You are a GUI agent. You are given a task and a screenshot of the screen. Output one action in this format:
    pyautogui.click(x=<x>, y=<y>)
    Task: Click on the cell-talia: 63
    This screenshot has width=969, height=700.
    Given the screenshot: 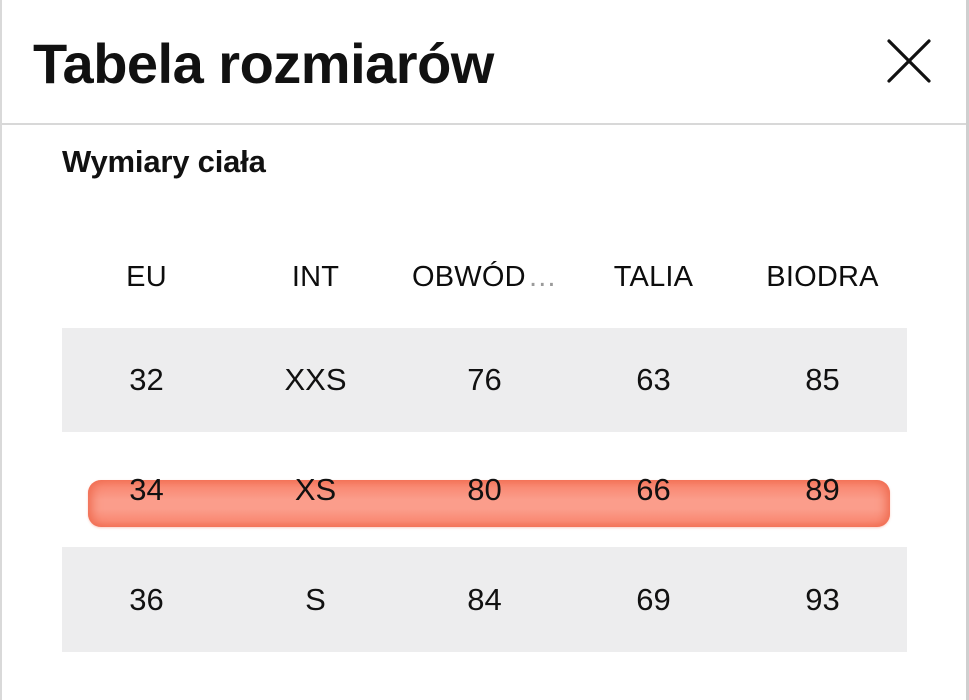 What is the action you would take?
    pyautogui.click(x=653, y=379)
    